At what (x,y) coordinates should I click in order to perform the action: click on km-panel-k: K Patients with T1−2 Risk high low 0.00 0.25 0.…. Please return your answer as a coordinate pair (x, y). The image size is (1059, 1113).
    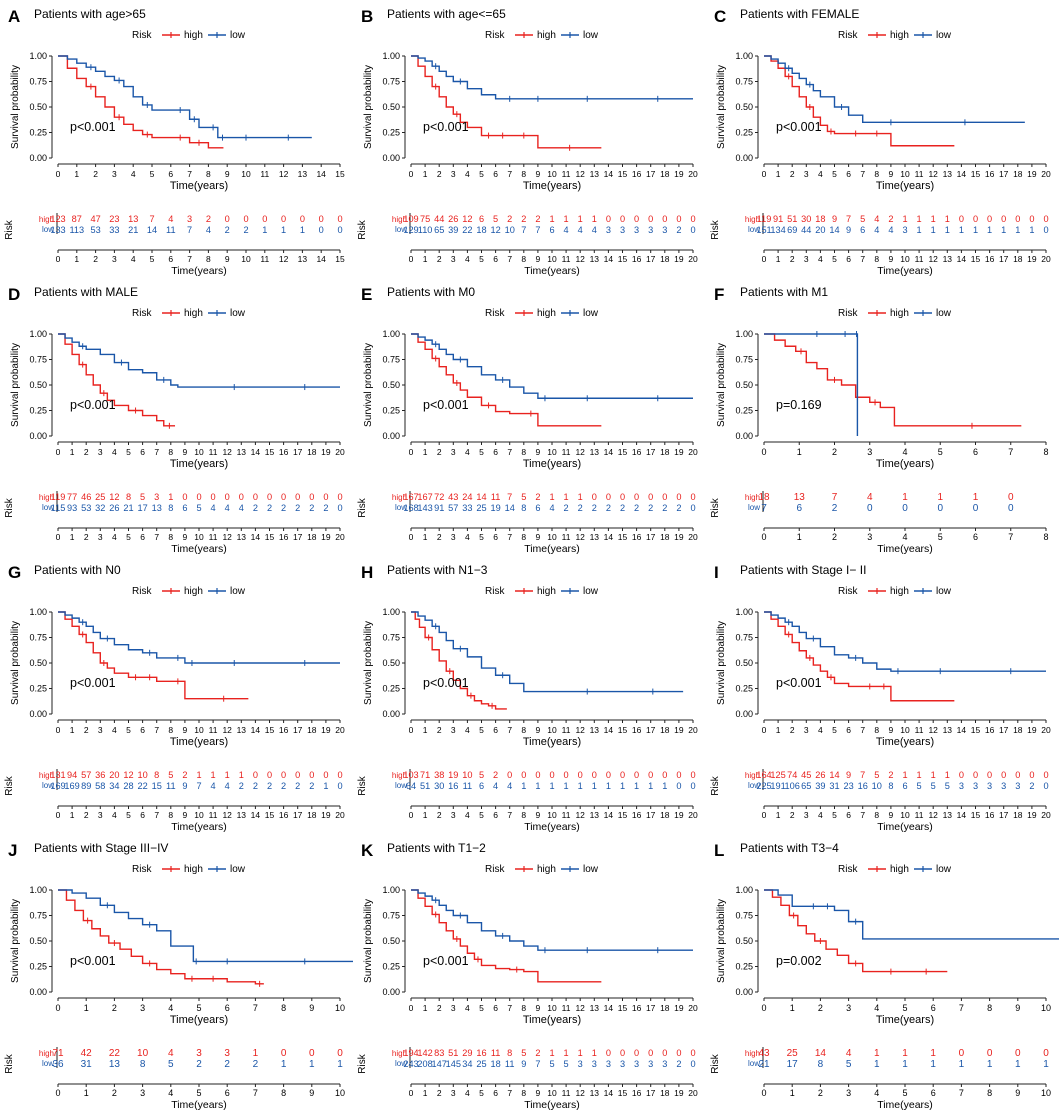
    Looking at the image, I should click on (529, 973).